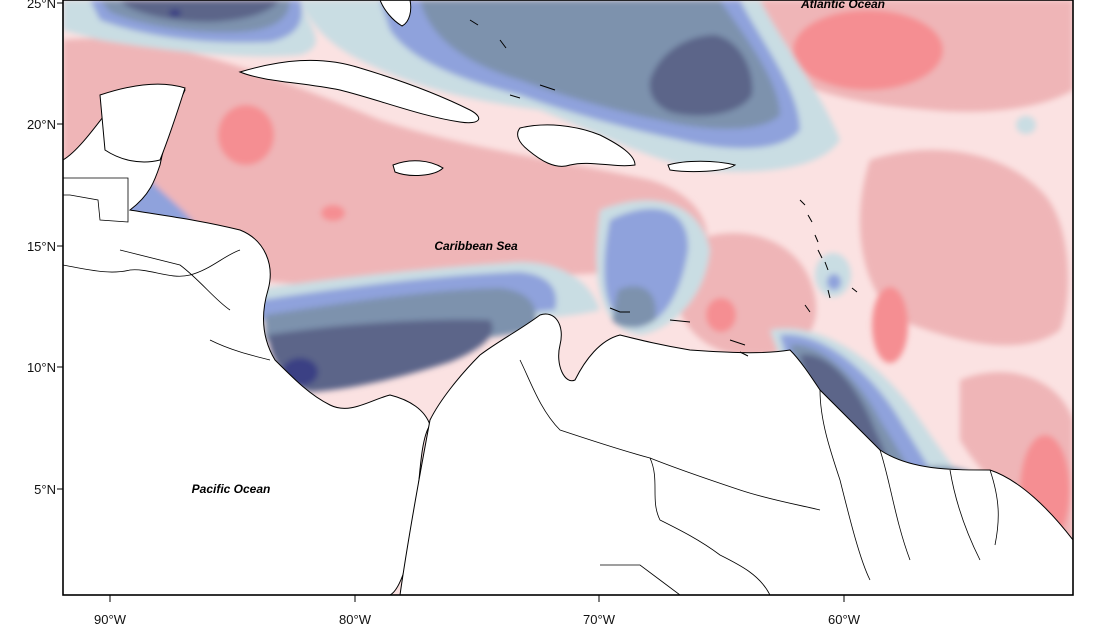  Describe the element at coordinates (1026, 125) in the screenshot. I see `paleblue-dot` at that location.